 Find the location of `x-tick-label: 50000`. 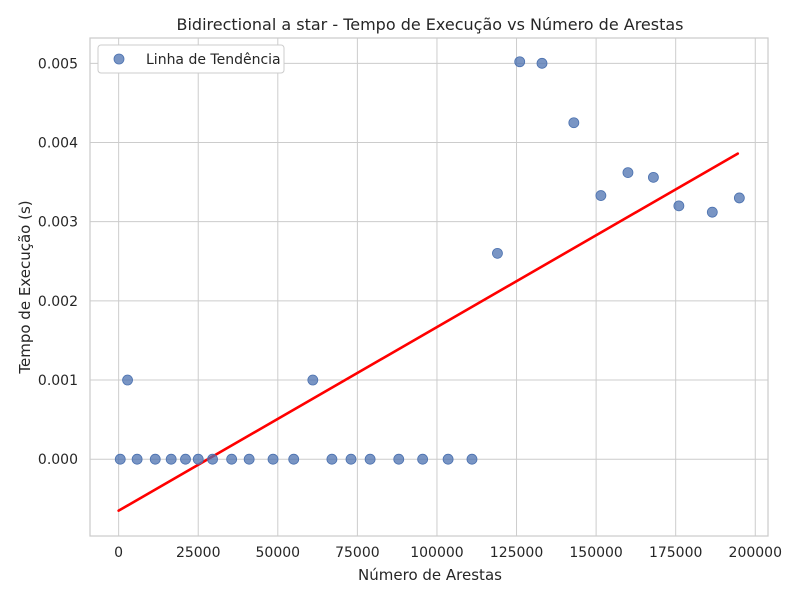

x-tick-label: 50000 is located at coordinates (278, 553).